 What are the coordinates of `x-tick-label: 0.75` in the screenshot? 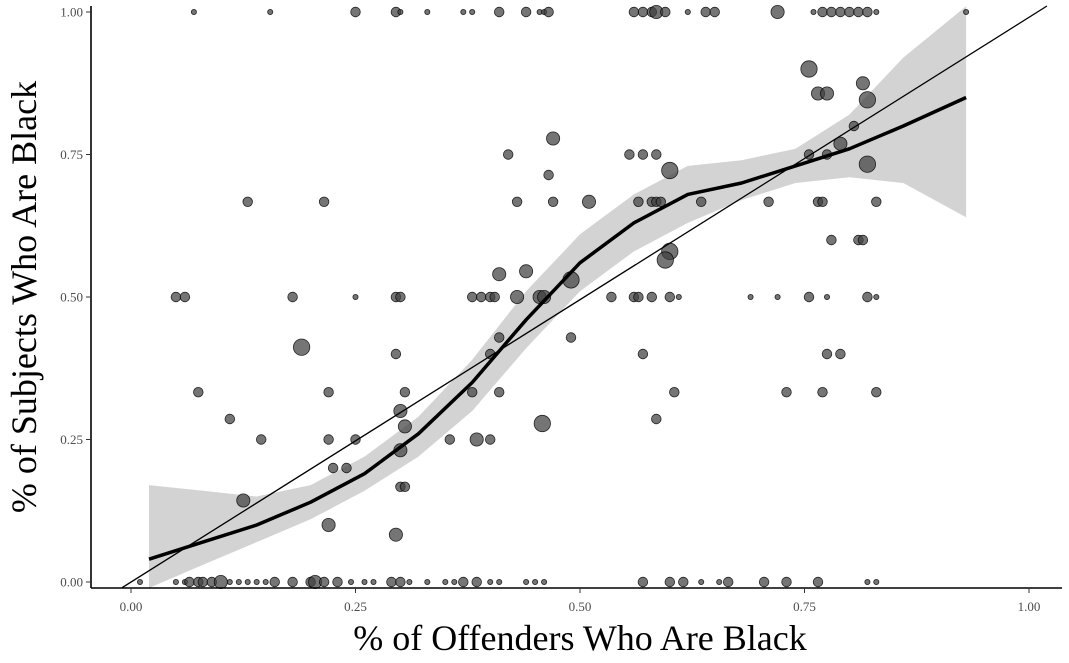 It's located at (804, 606).